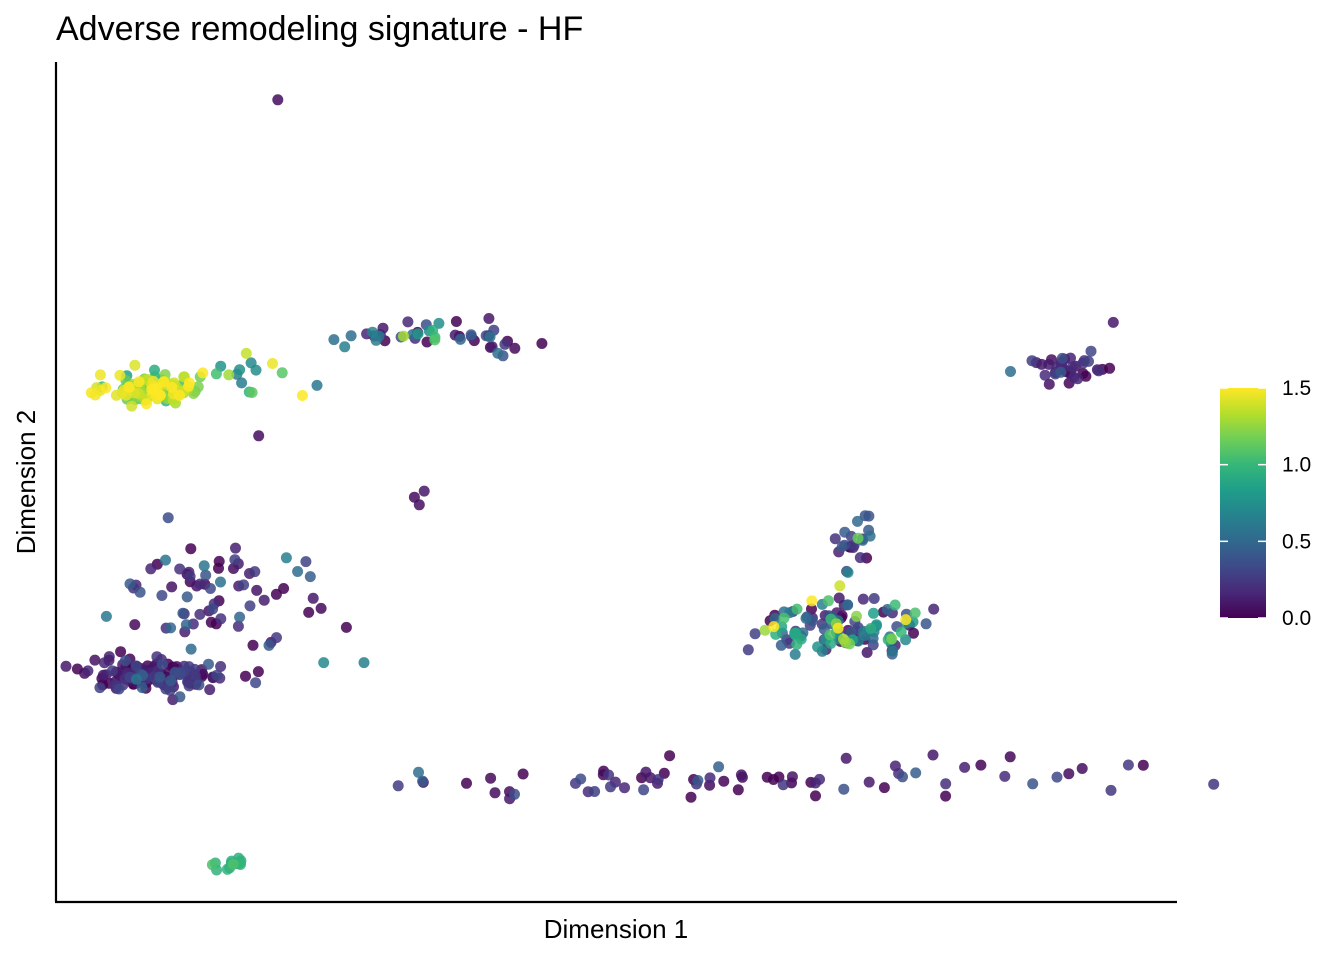 The height and width of the screenshot is (960, 1344). Describe the element at coordinates (858, 538) in the screenshot. I see `point-right-mid-arm` at that location.